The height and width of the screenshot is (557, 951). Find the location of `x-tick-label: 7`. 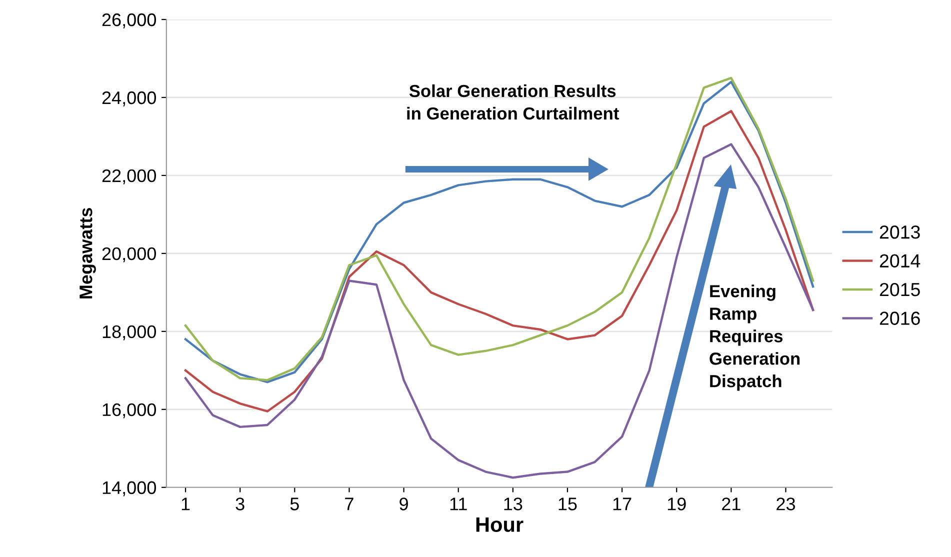

x-tick-label: 7 is located at coordinates (349, 504).